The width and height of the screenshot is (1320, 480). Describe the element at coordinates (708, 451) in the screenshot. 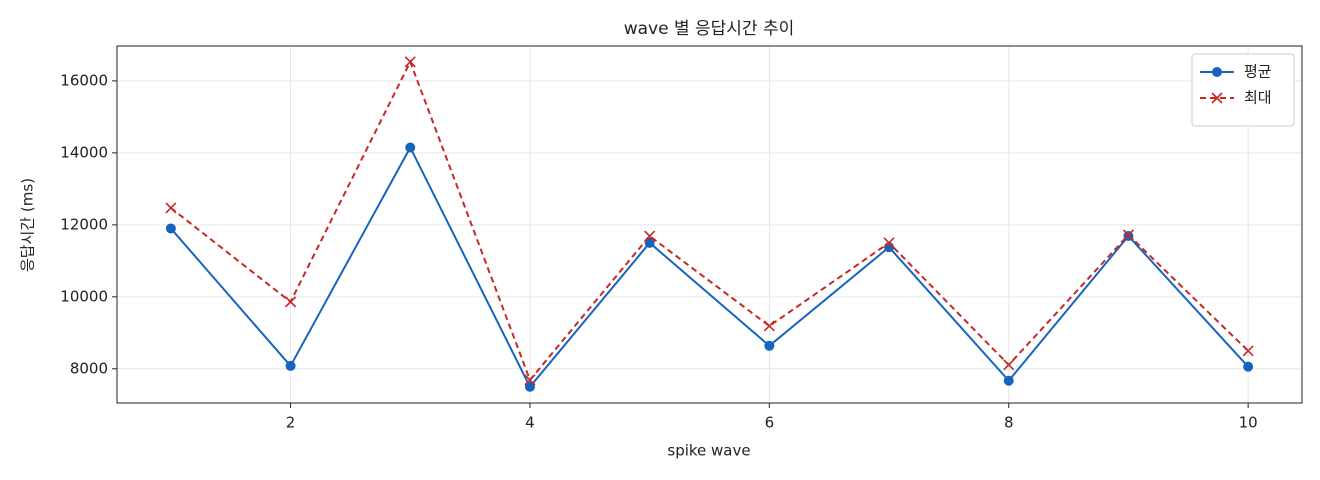

I see `x-axis-label: spike wave` at that location.